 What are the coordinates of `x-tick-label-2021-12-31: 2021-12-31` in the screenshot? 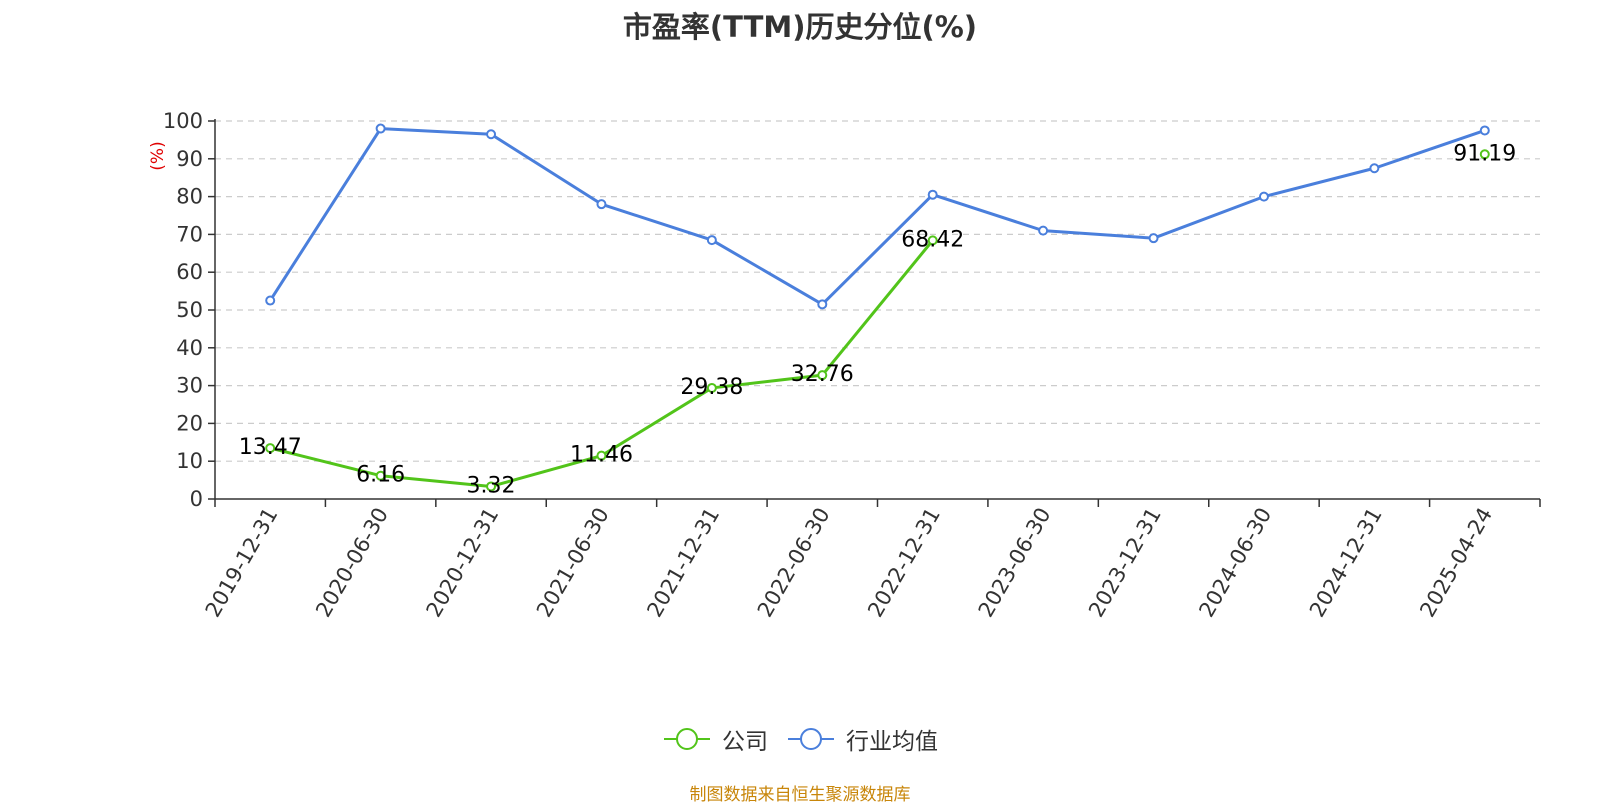 It's located at (683, 563).